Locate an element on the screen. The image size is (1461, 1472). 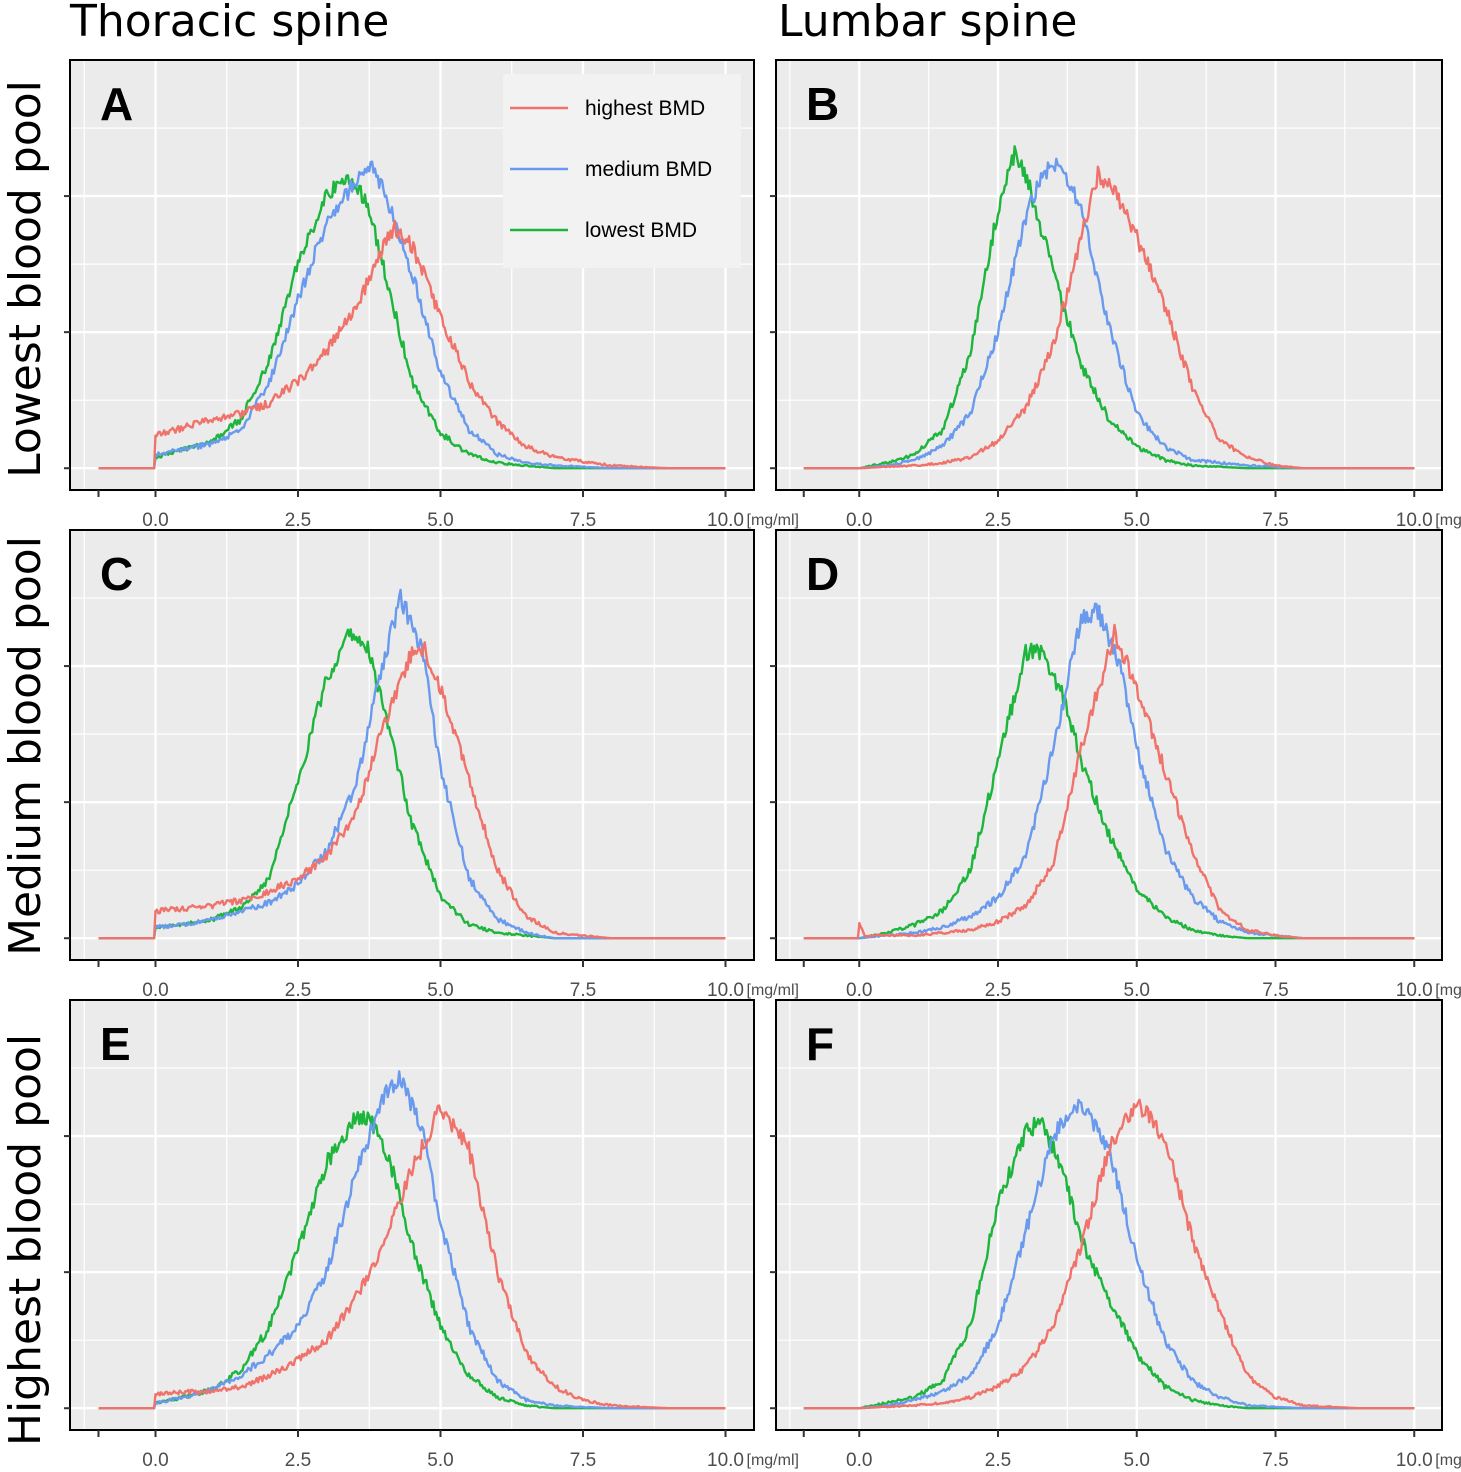
panel-letter: F is located at coordinates (820, 1044).